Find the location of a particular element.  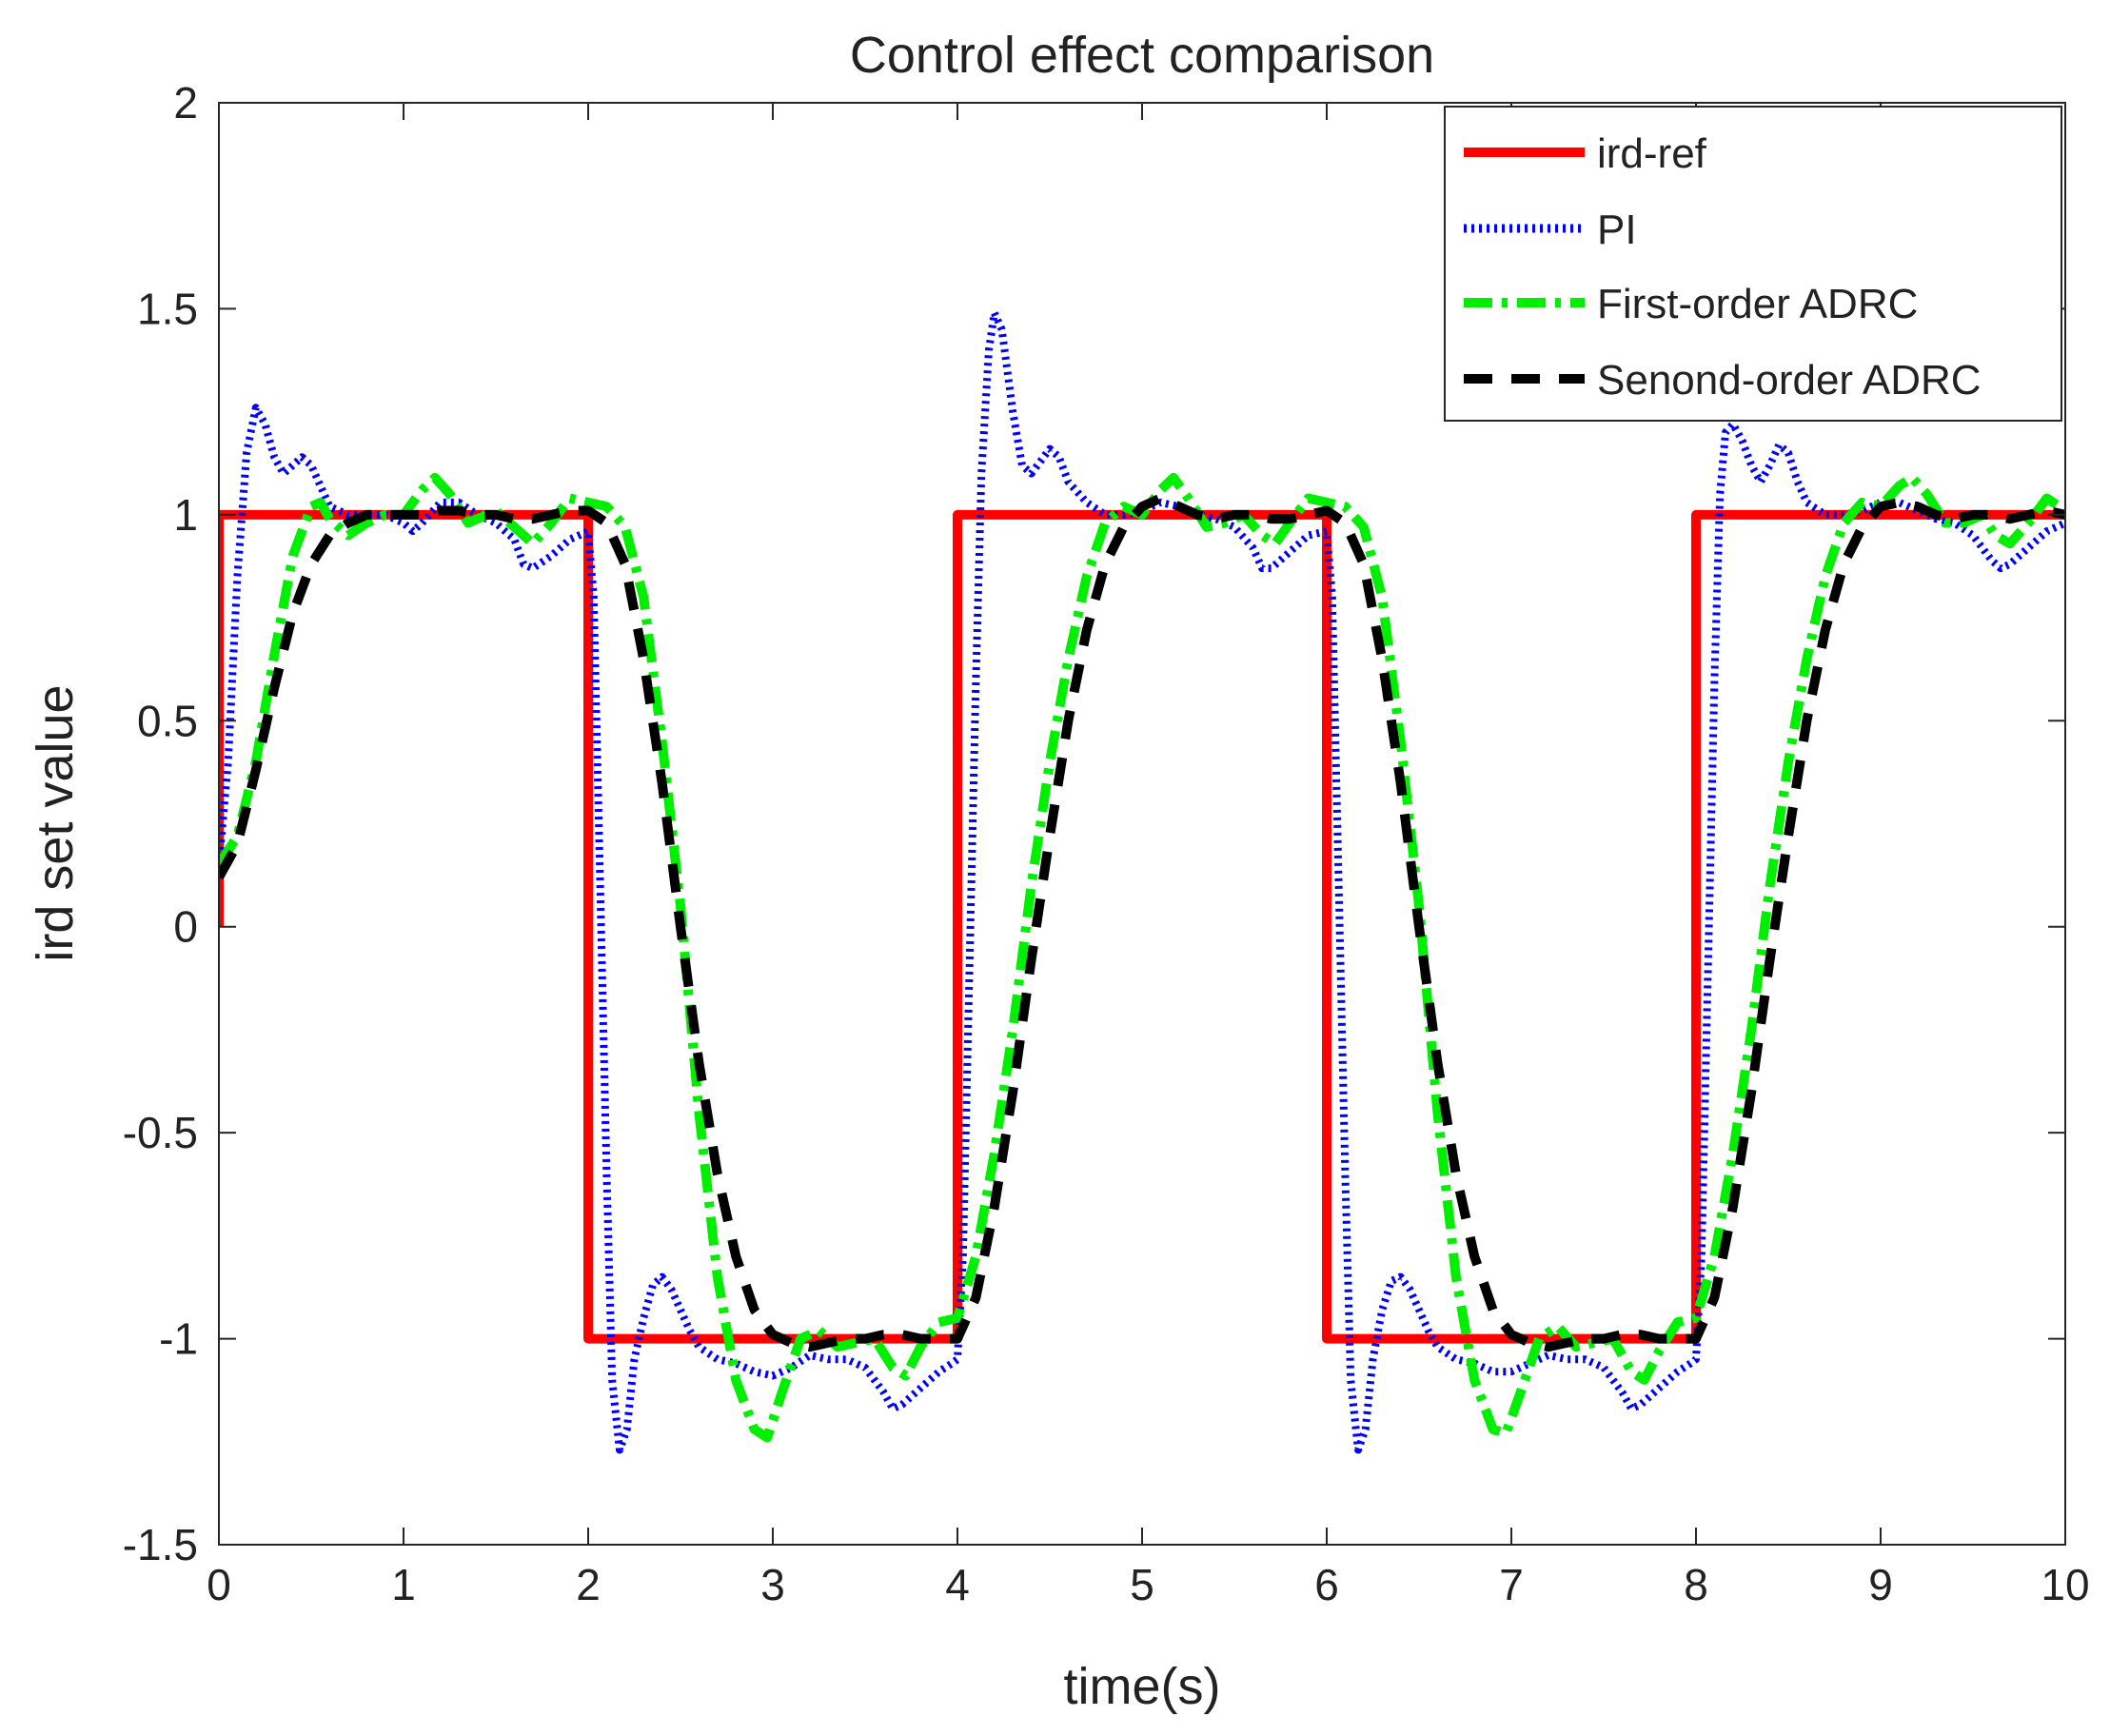

x-tick-label: 8 is located at coordinates (1696, 1584).